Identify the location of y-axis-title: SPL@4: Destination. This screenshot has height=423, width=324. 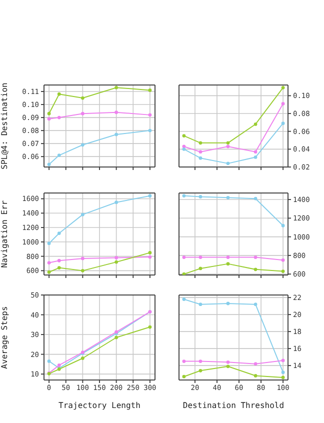
(4, 126).